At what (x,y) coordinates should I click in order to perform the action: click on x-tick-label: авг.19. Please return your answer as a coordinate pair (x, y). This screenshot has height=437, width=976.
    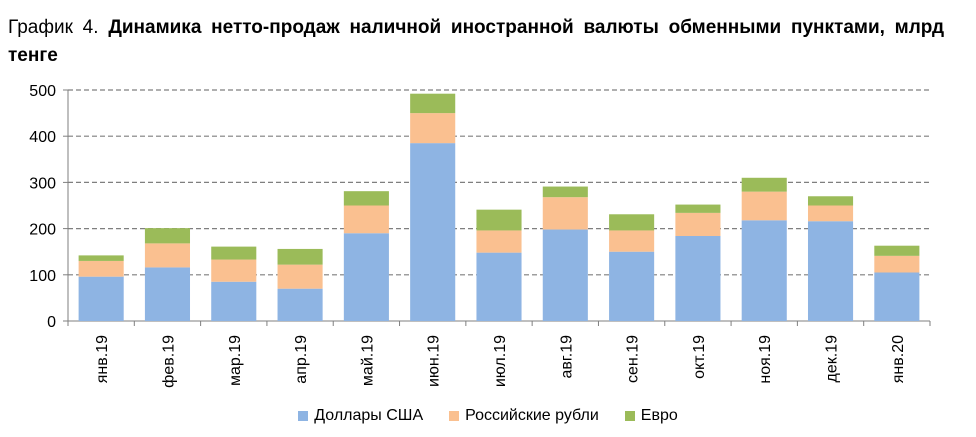
    Looking at the image, I should click on (566, 357).